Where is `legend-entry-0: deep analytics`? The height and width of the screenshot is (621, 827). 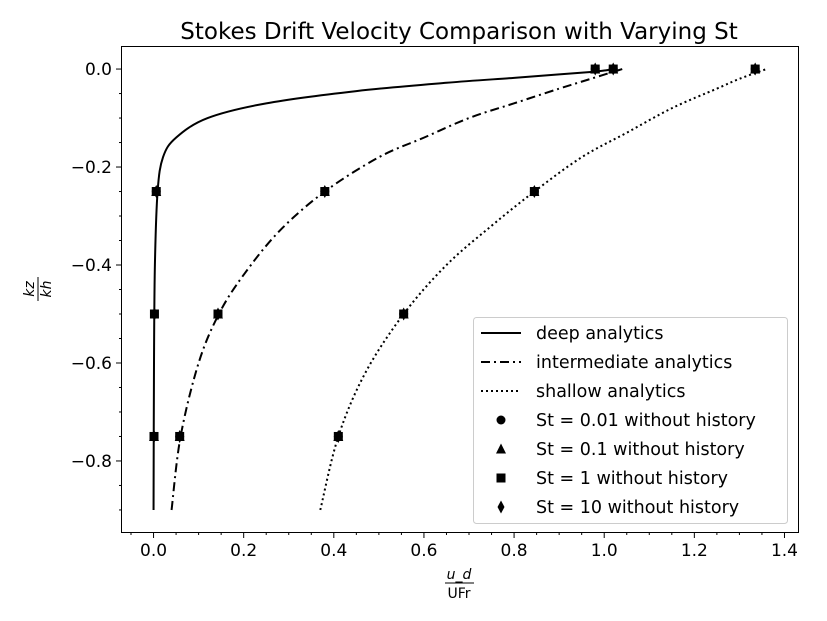 legend-entry-0: deep analytics is located at coordinates (572, 334).